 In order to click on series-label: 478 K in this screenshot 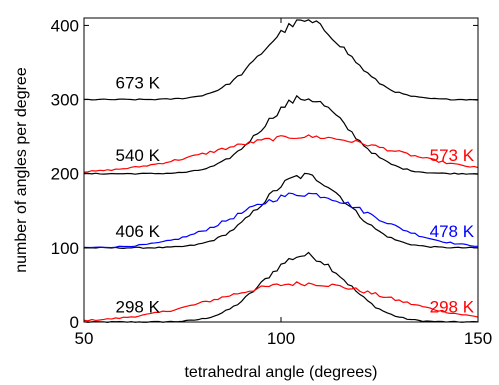, I will do `click(452, 231)`.